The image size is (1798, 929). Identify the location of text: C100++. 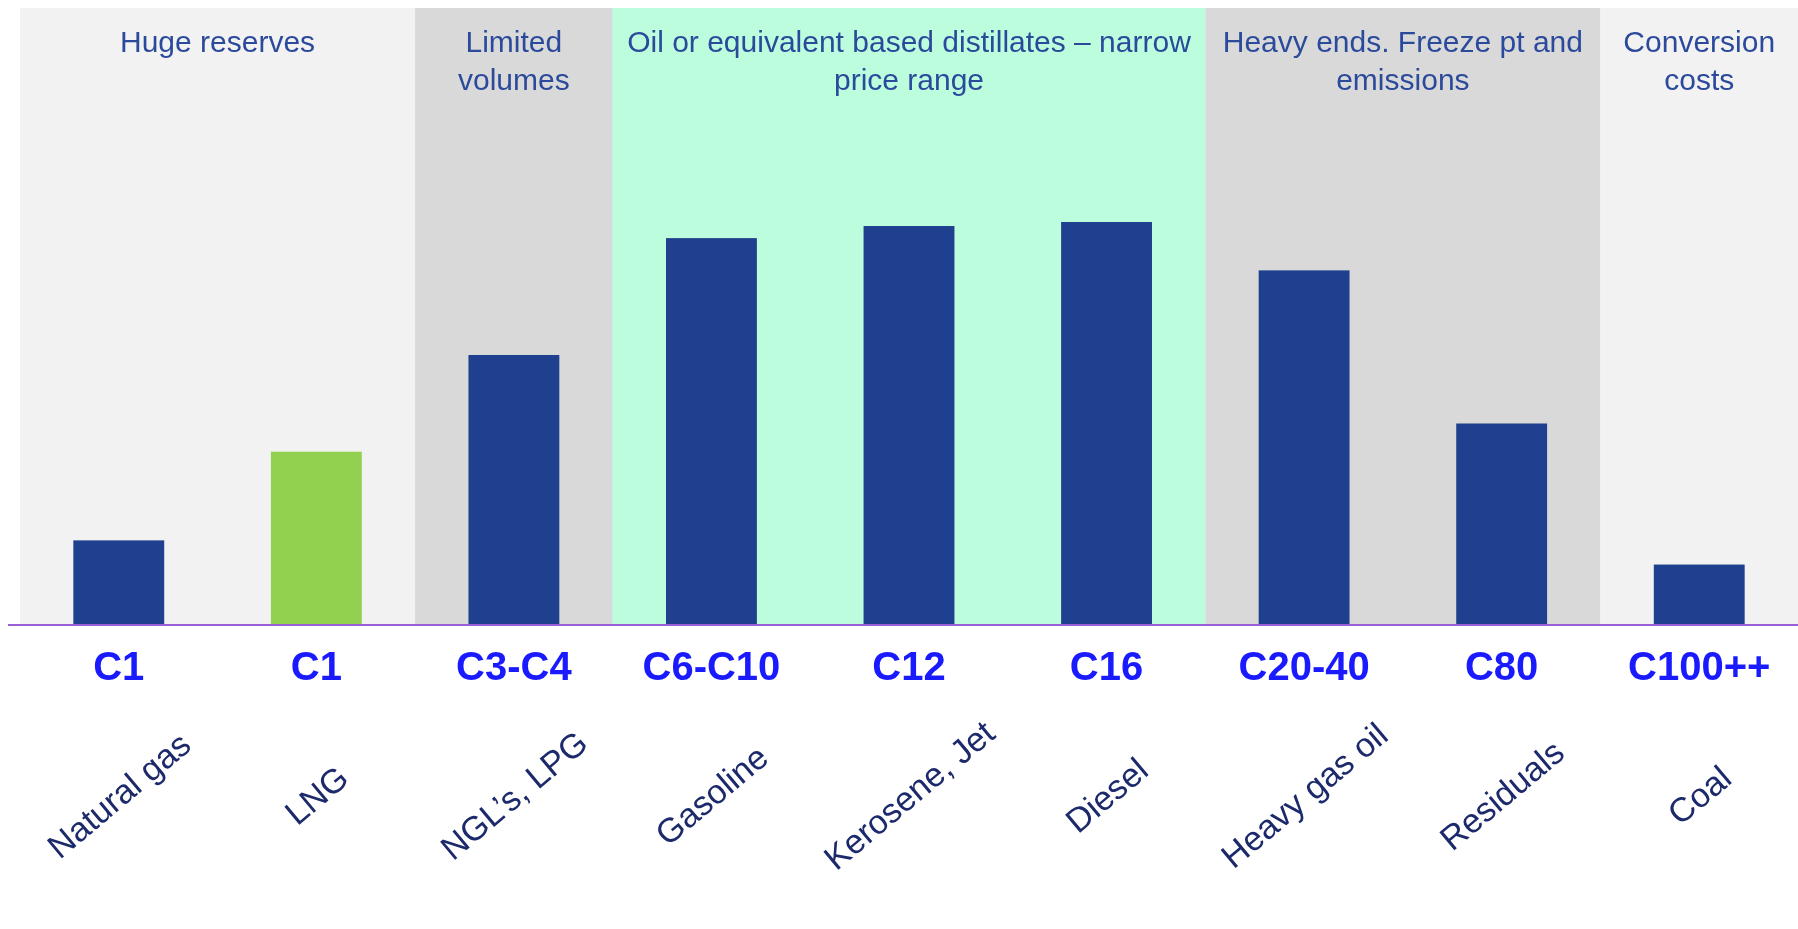
(1699, 666).